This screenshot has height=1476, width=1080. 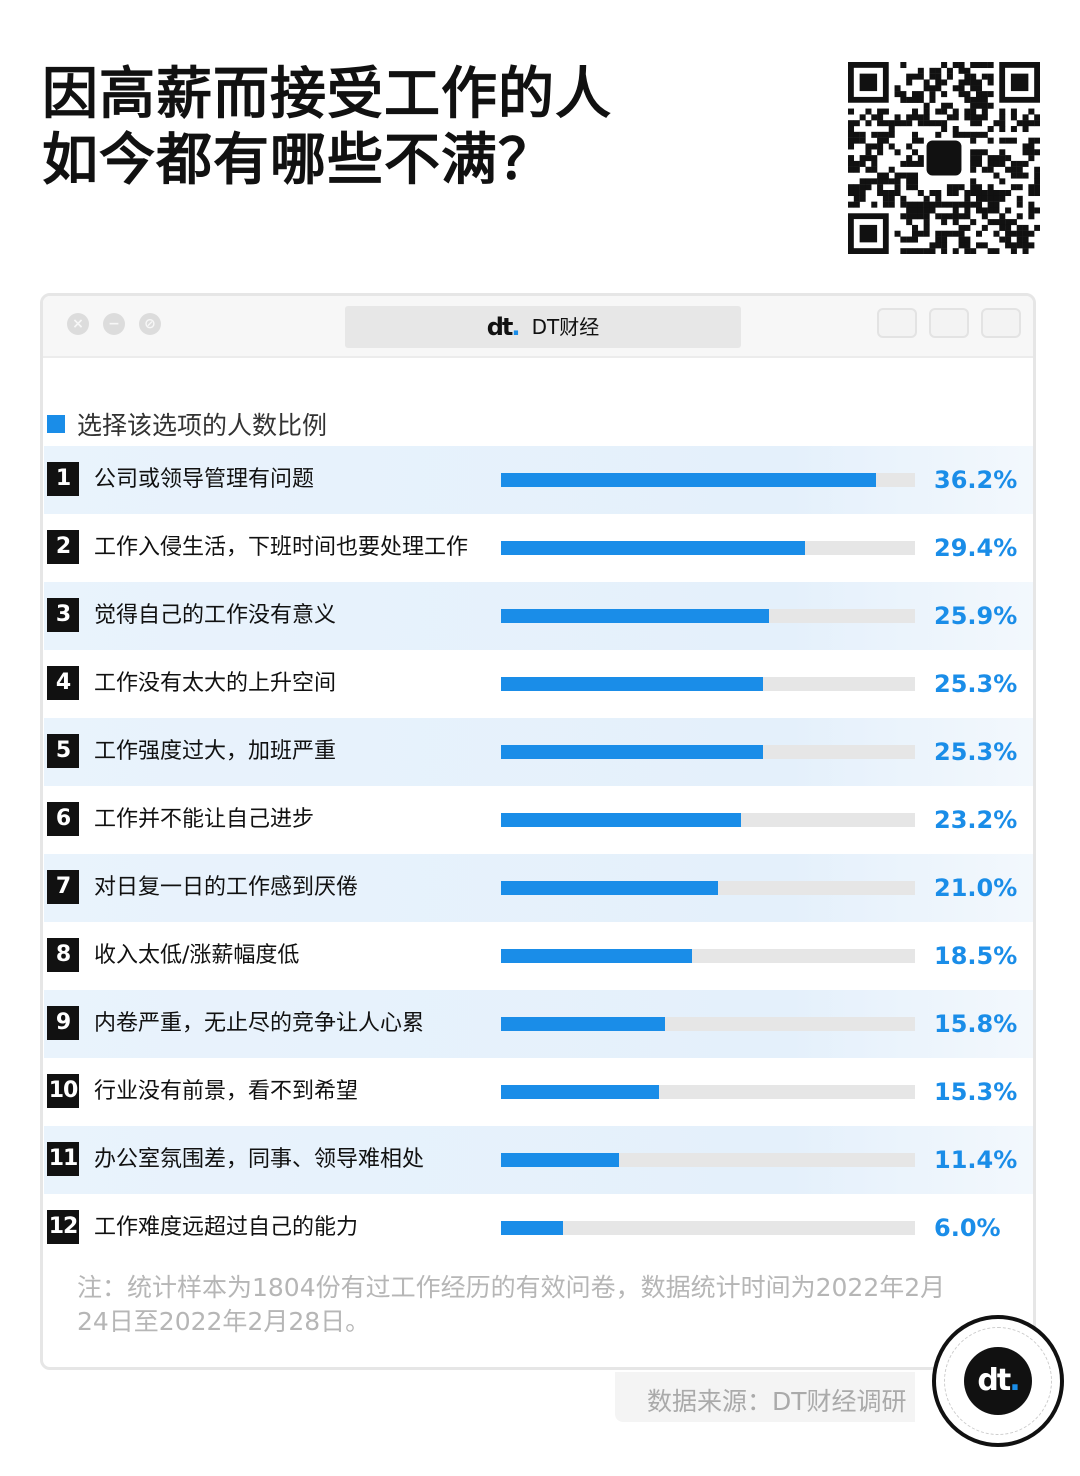 What do you see at coordinates (78, 324) in the screenshot?
I see `close-icon: ×` at bounding box center [78, 324].